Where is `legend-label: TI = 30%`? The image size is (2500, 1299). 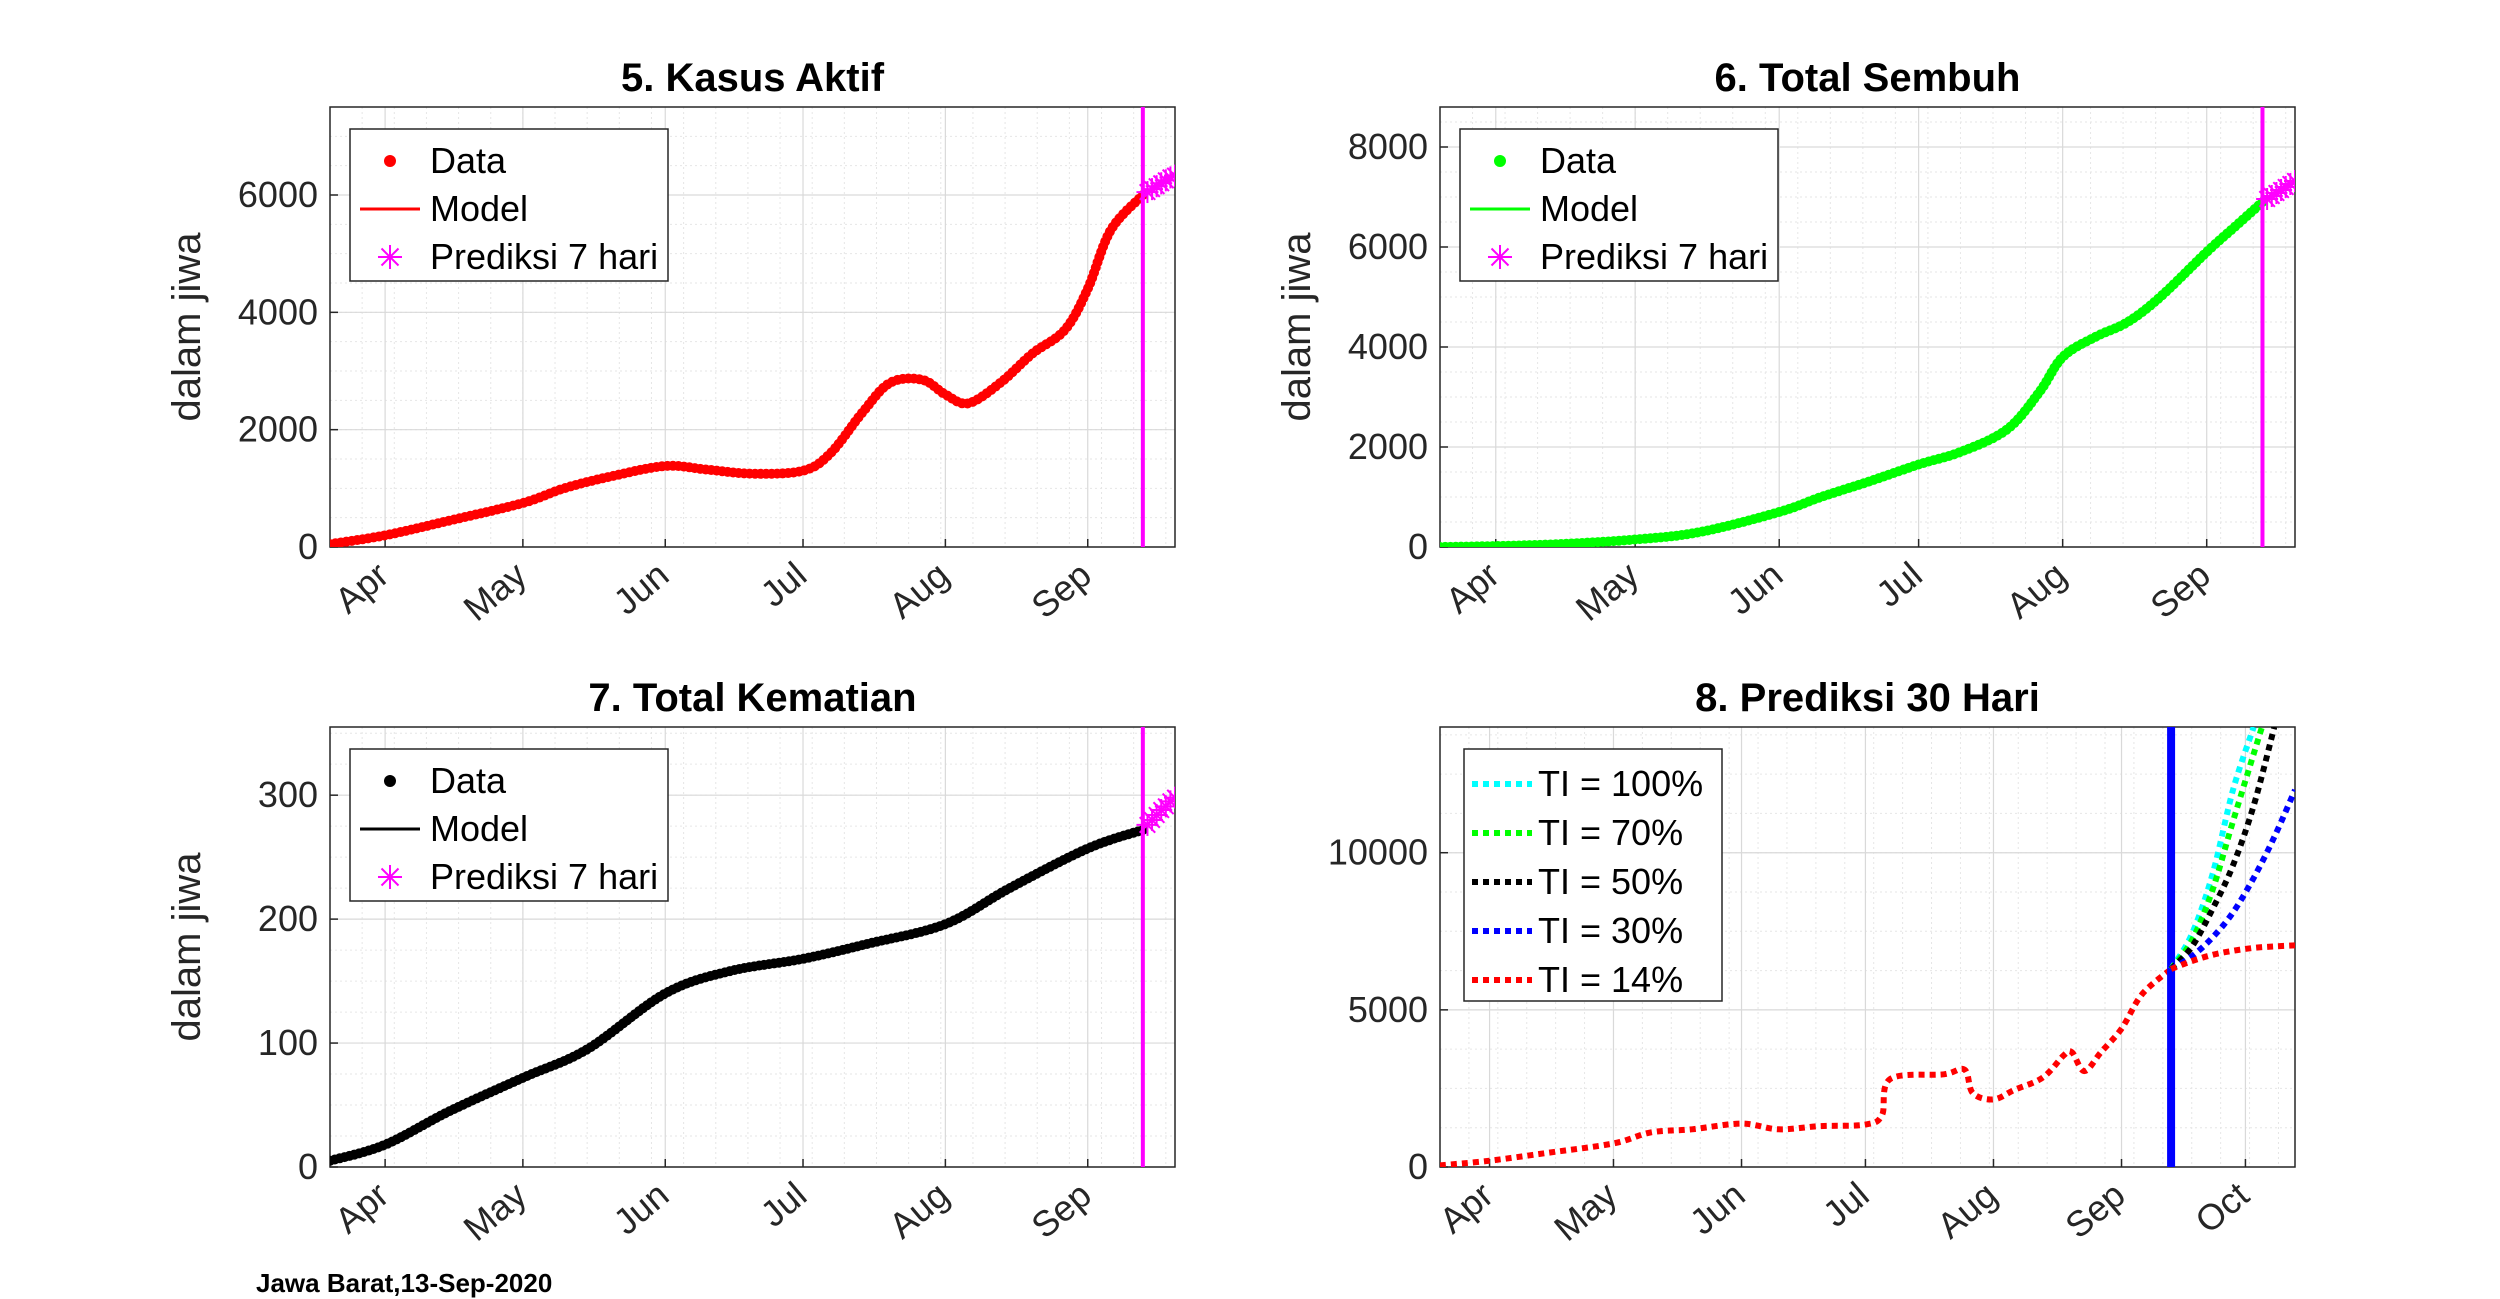 legend-label: TI = 30% is located at coordinates (1610, 930).